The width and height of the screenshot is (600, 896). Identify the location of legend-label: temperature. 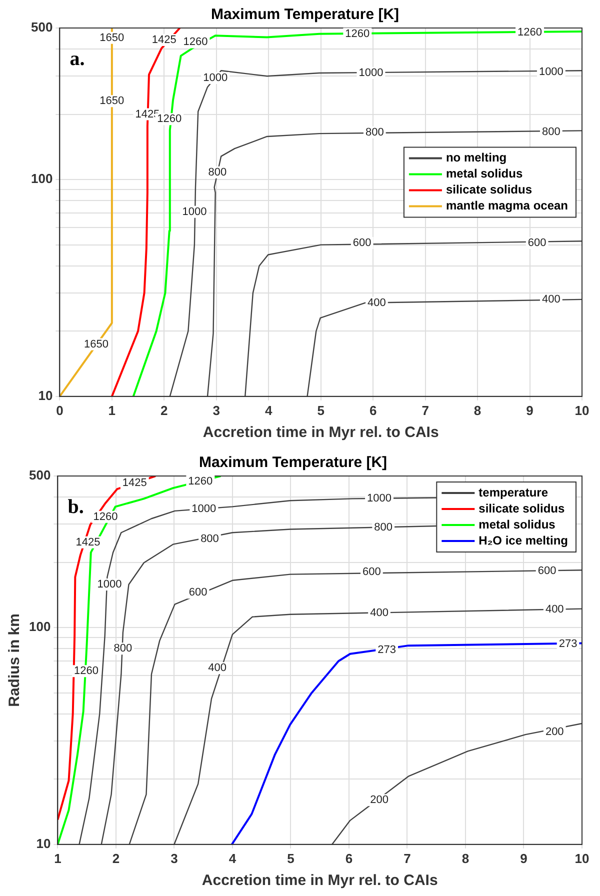
(513, 492).